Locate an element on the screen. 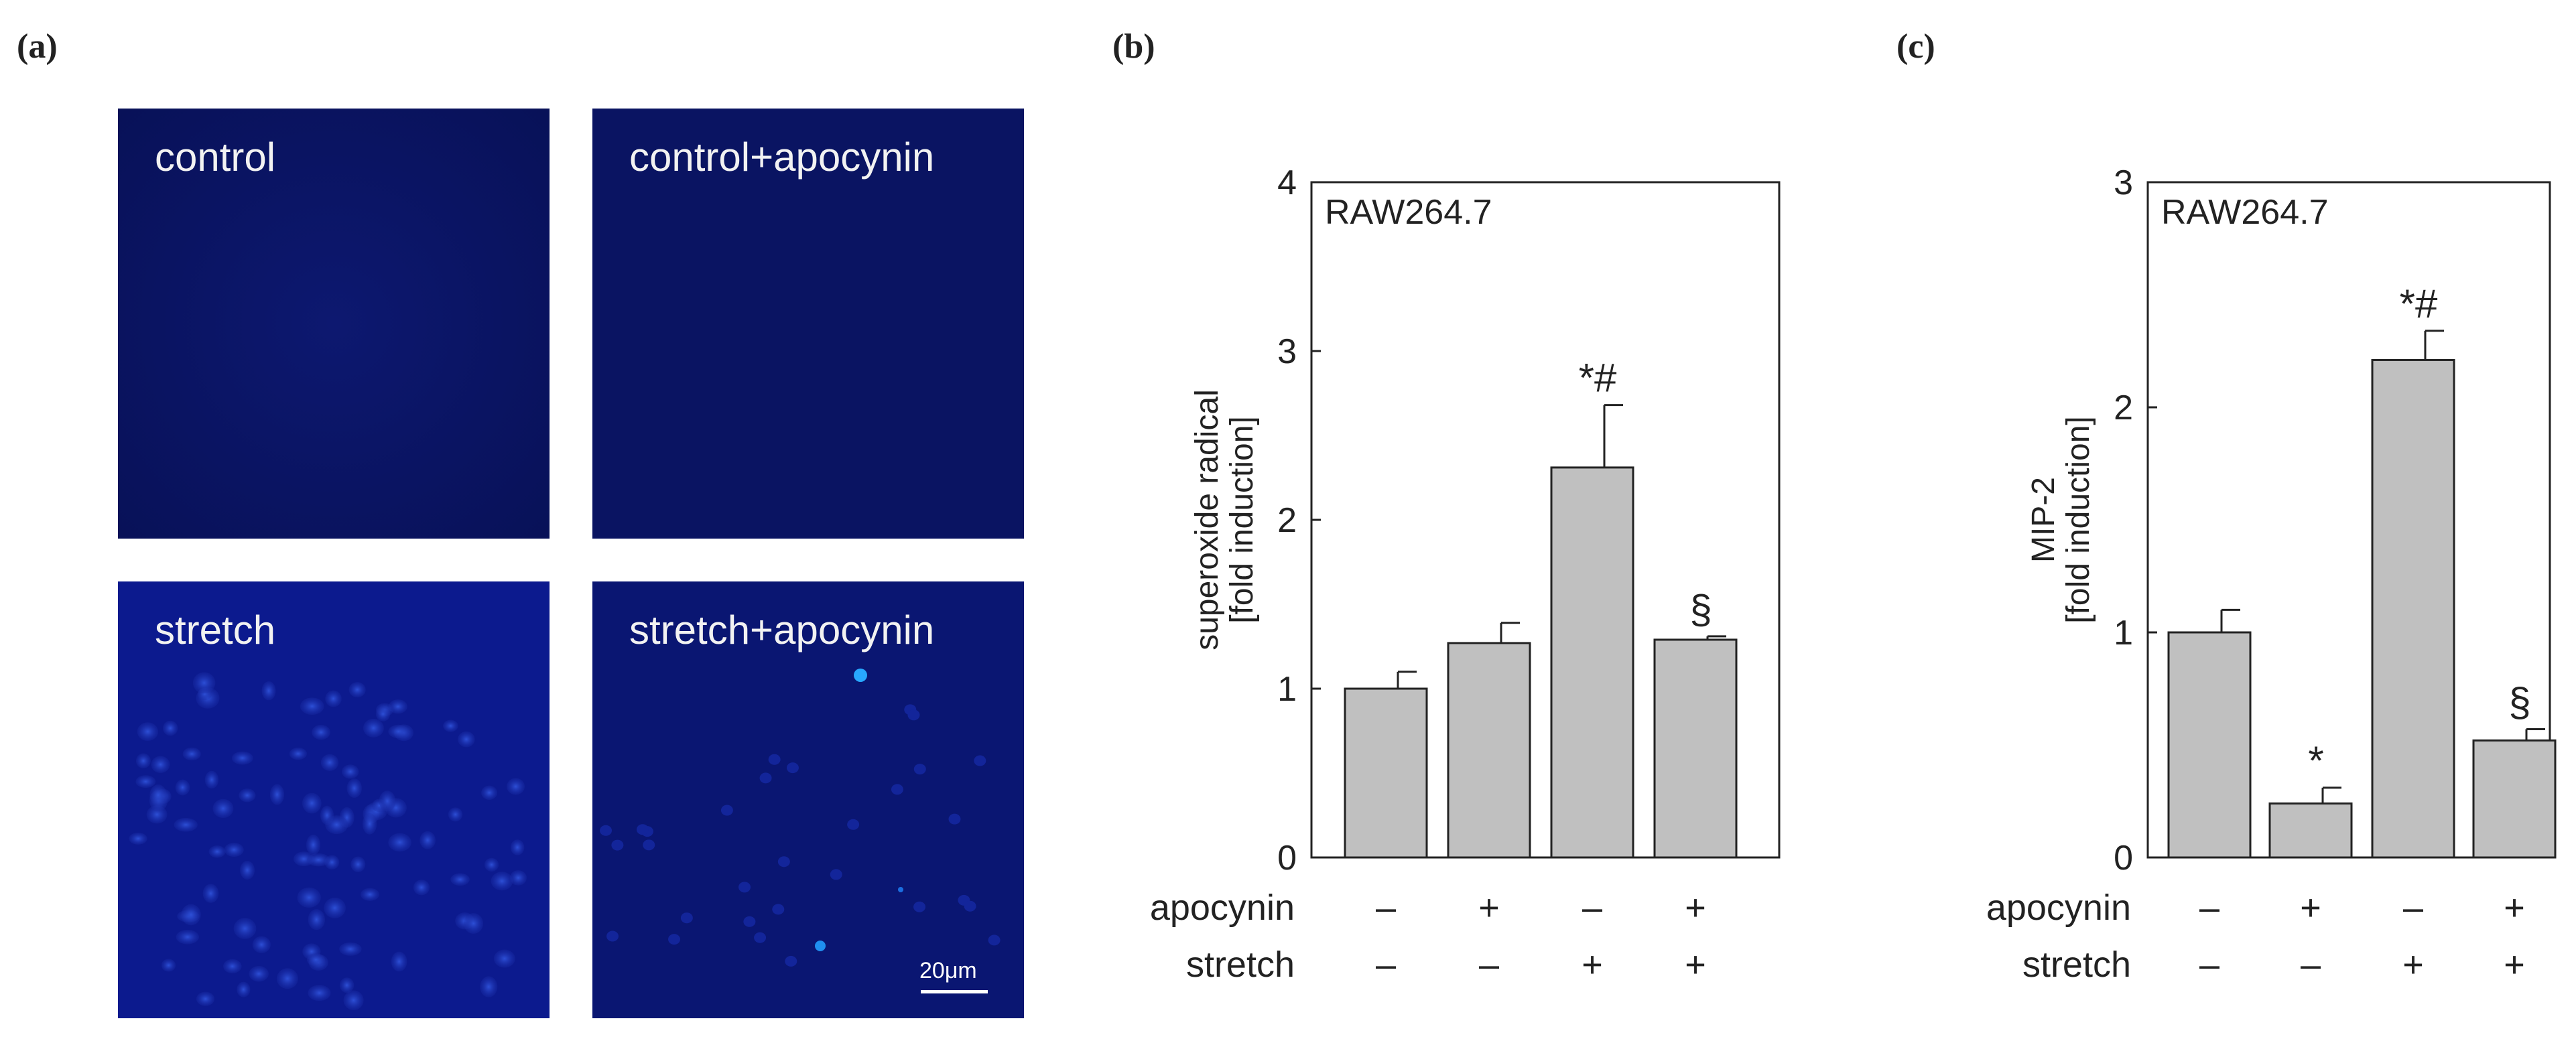 The width and height of the screenshot is (2576, 1037). micrograph-control-apocynin-image is located at coordinates (808, 324).